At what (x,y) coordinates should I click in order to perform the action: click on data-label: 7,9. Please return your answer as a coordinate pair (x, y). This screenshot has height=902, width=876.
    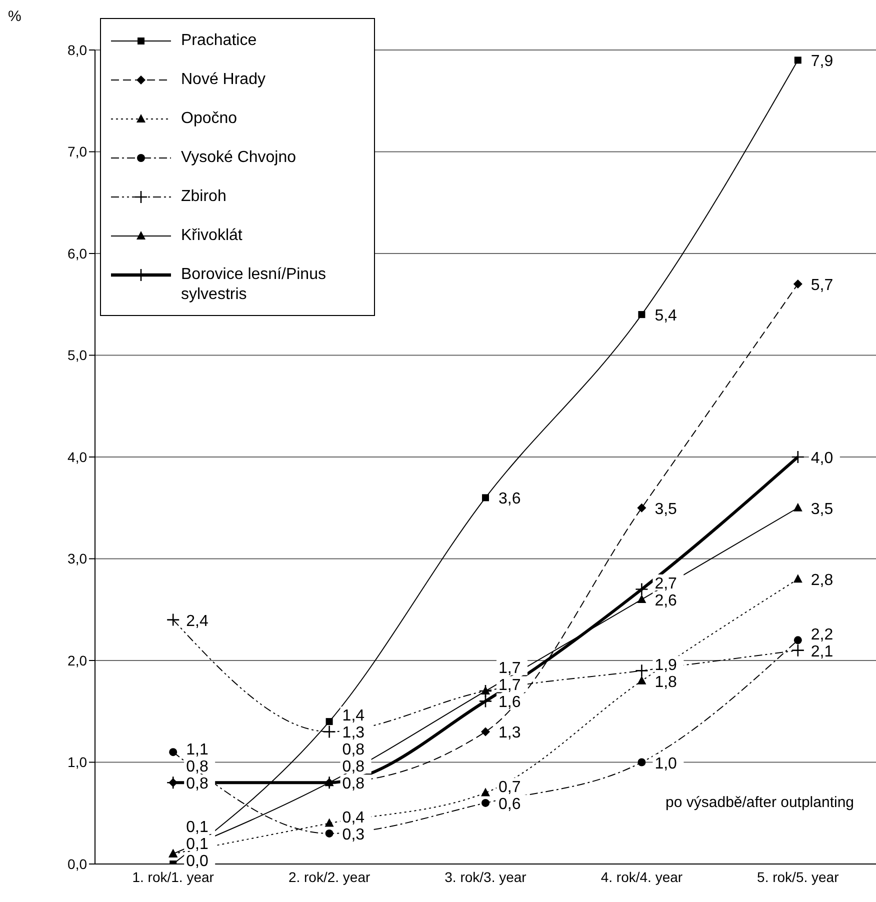
    Looking at the image, I should click on (822, 61).